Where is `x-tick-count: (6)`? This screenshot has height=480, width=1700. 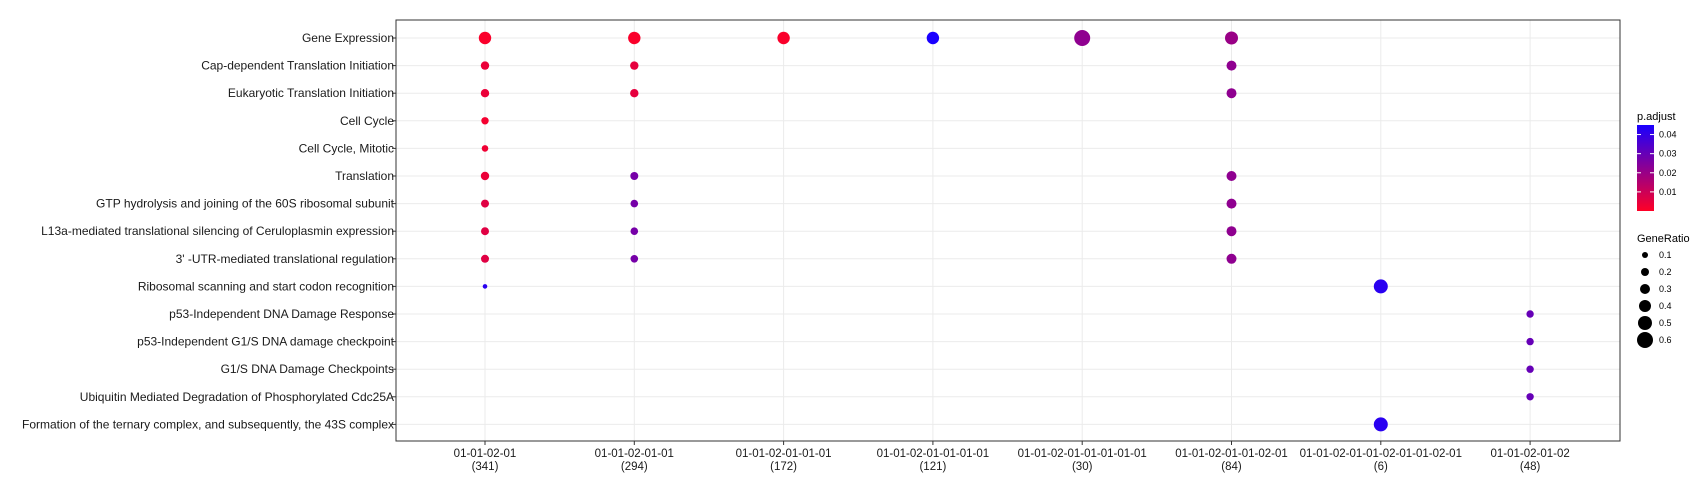
x-tick-count: (6) is located at coordinates (1381, 467).